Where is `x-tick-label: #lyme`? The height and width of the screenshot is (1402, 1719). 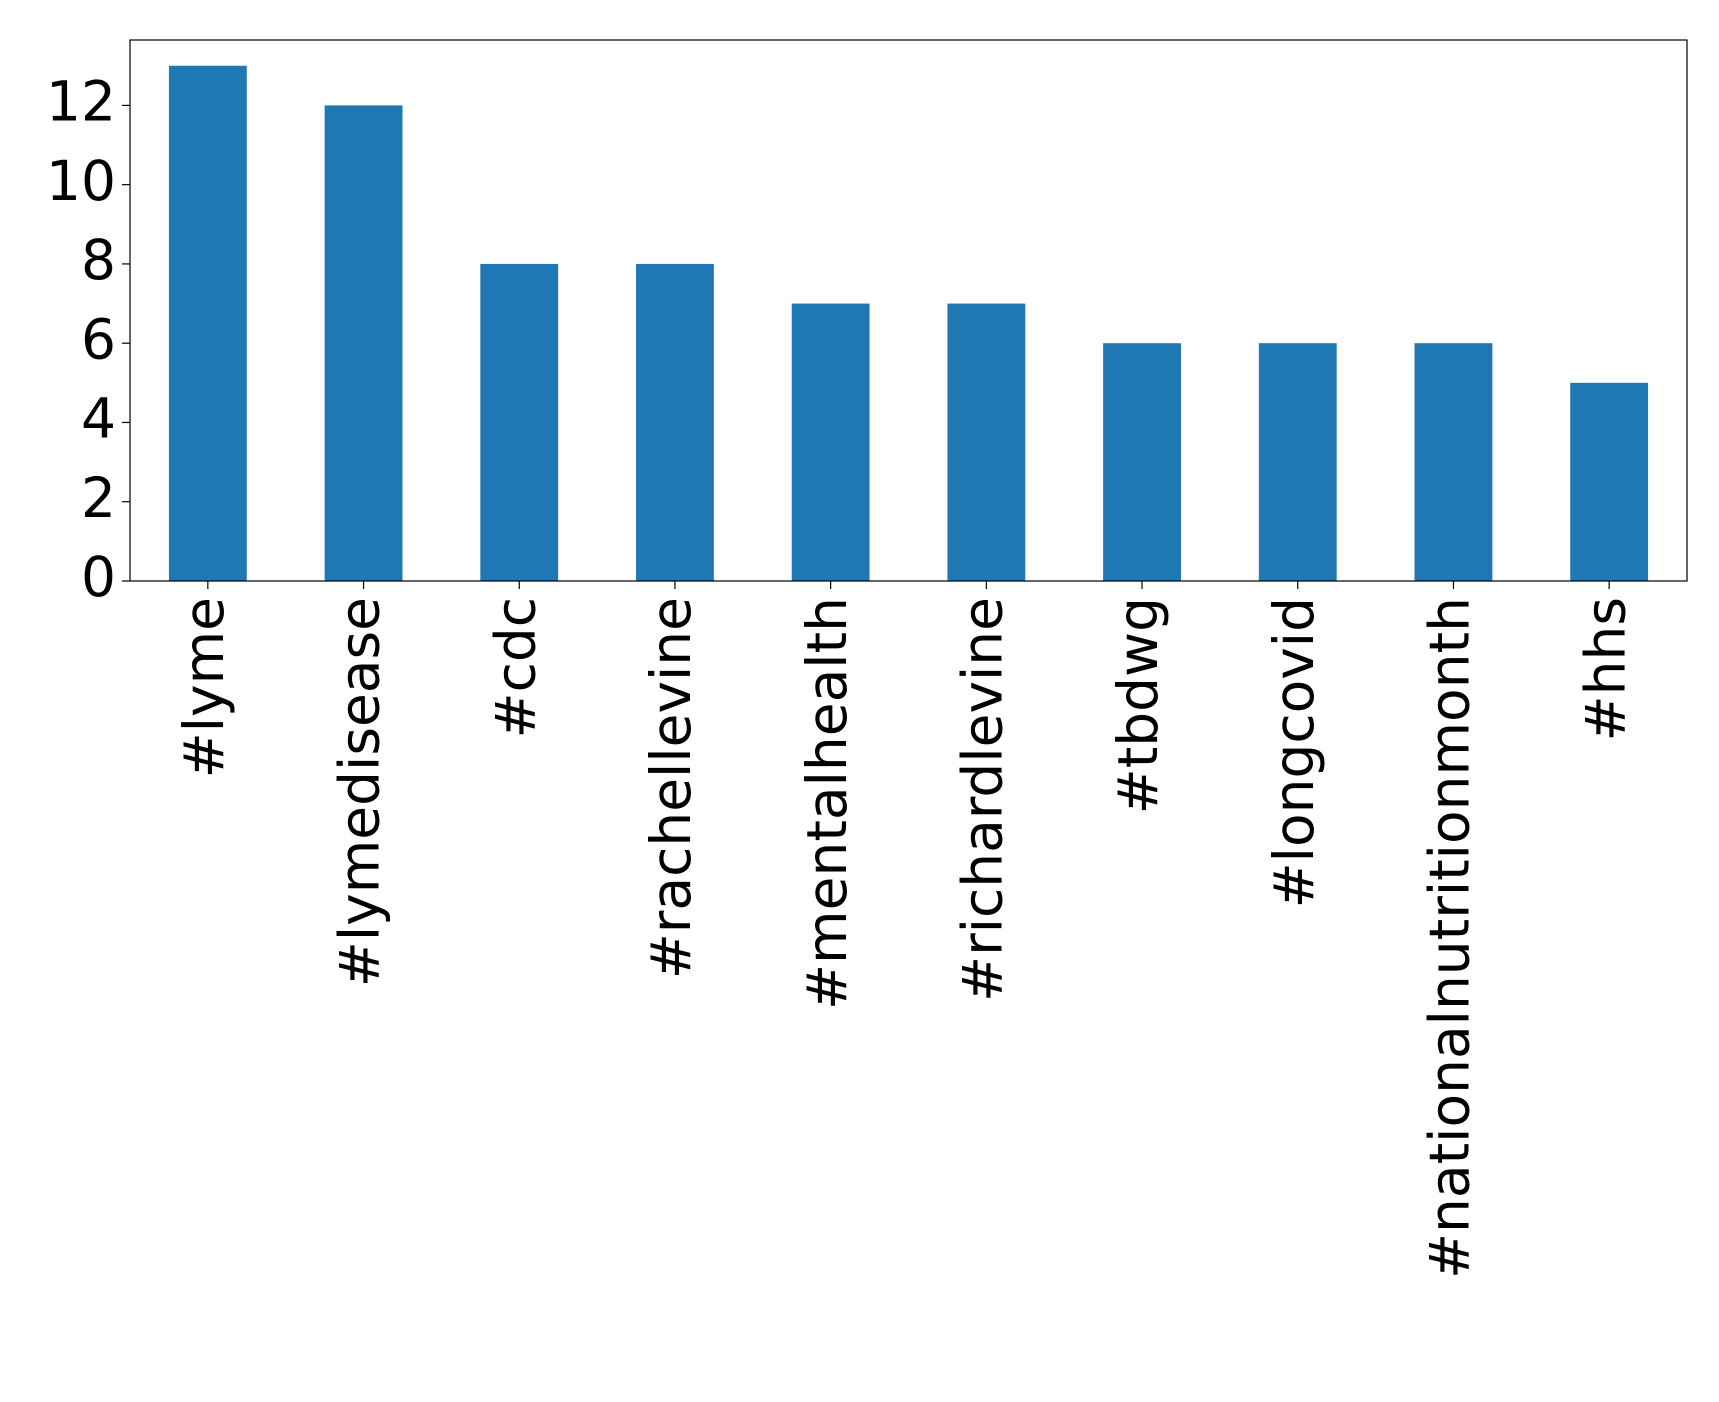 x-tick-label: #lyme is located at coordinates (204, 687).